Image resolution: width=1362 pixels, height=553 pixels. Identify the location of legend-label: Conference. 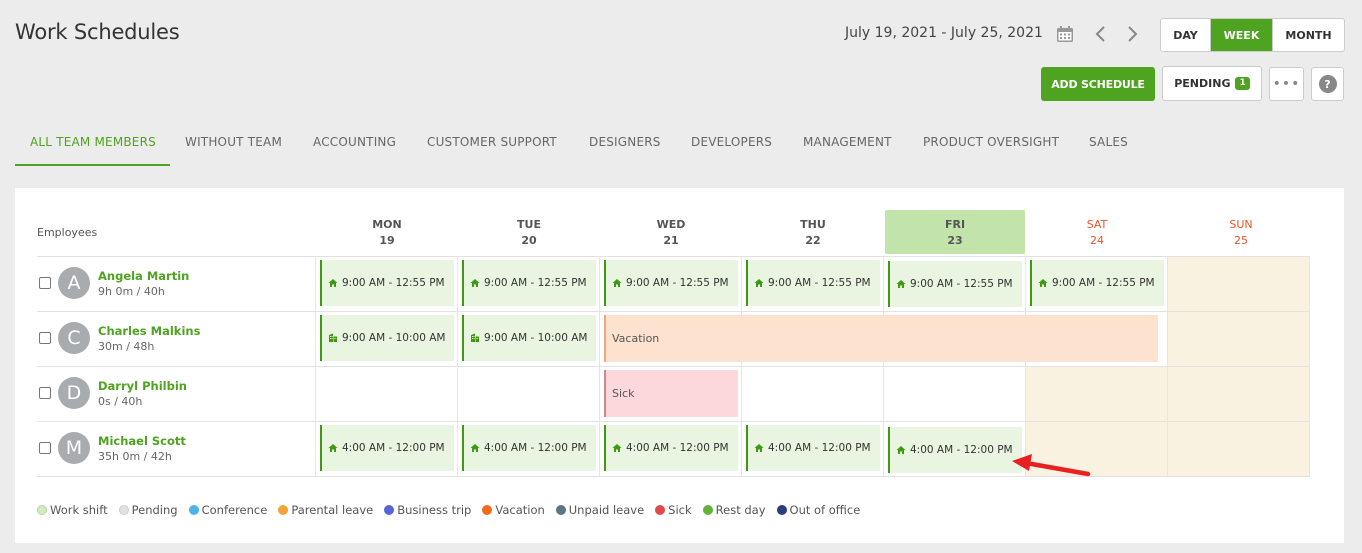
(234, 510).